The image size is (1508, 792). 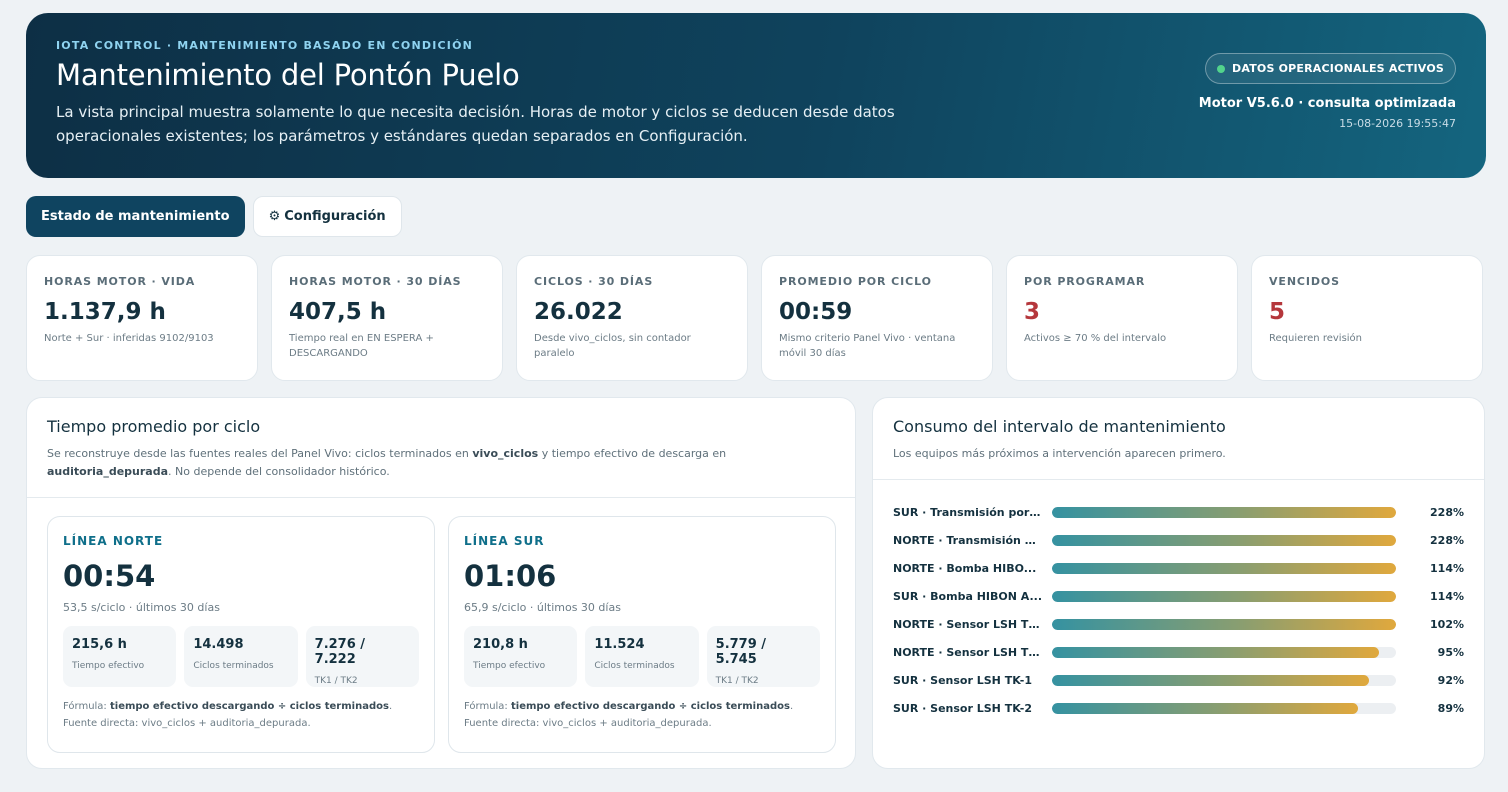 I want to click on tab-label: Estado de mantenimiento, so click(x=135, y=216).